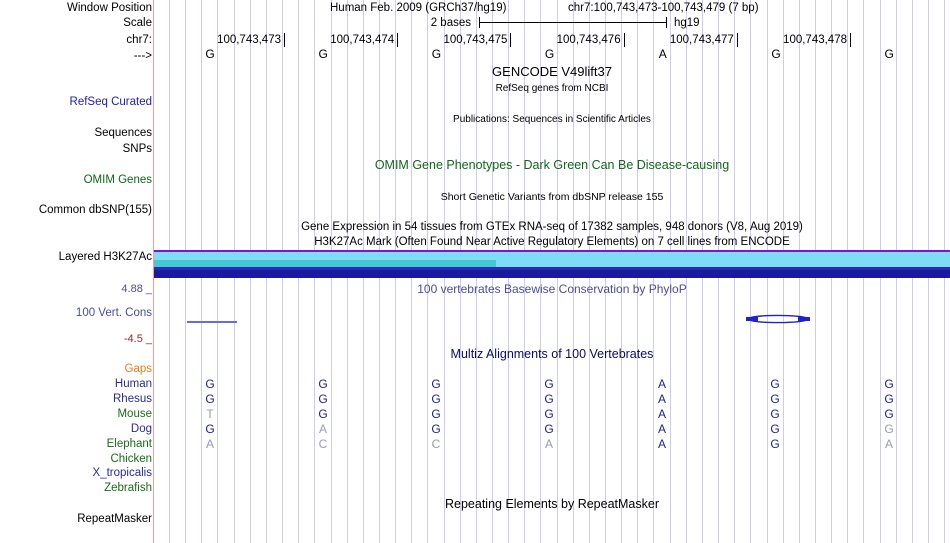 The height and width of the screenshot is (543, 950). I want to click on scale-bar, so click(573, 22).